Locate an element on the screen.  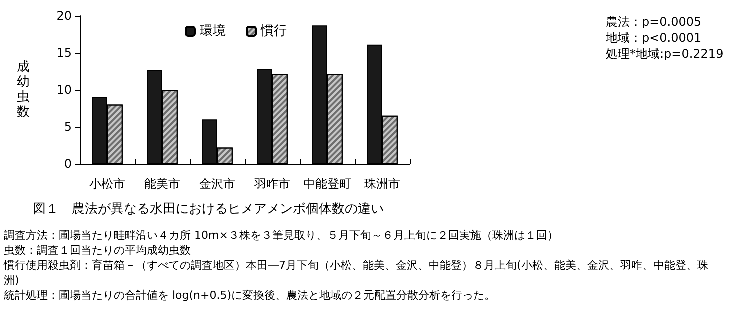
y-tick-label: 5 is located at coordinates (68, 127).